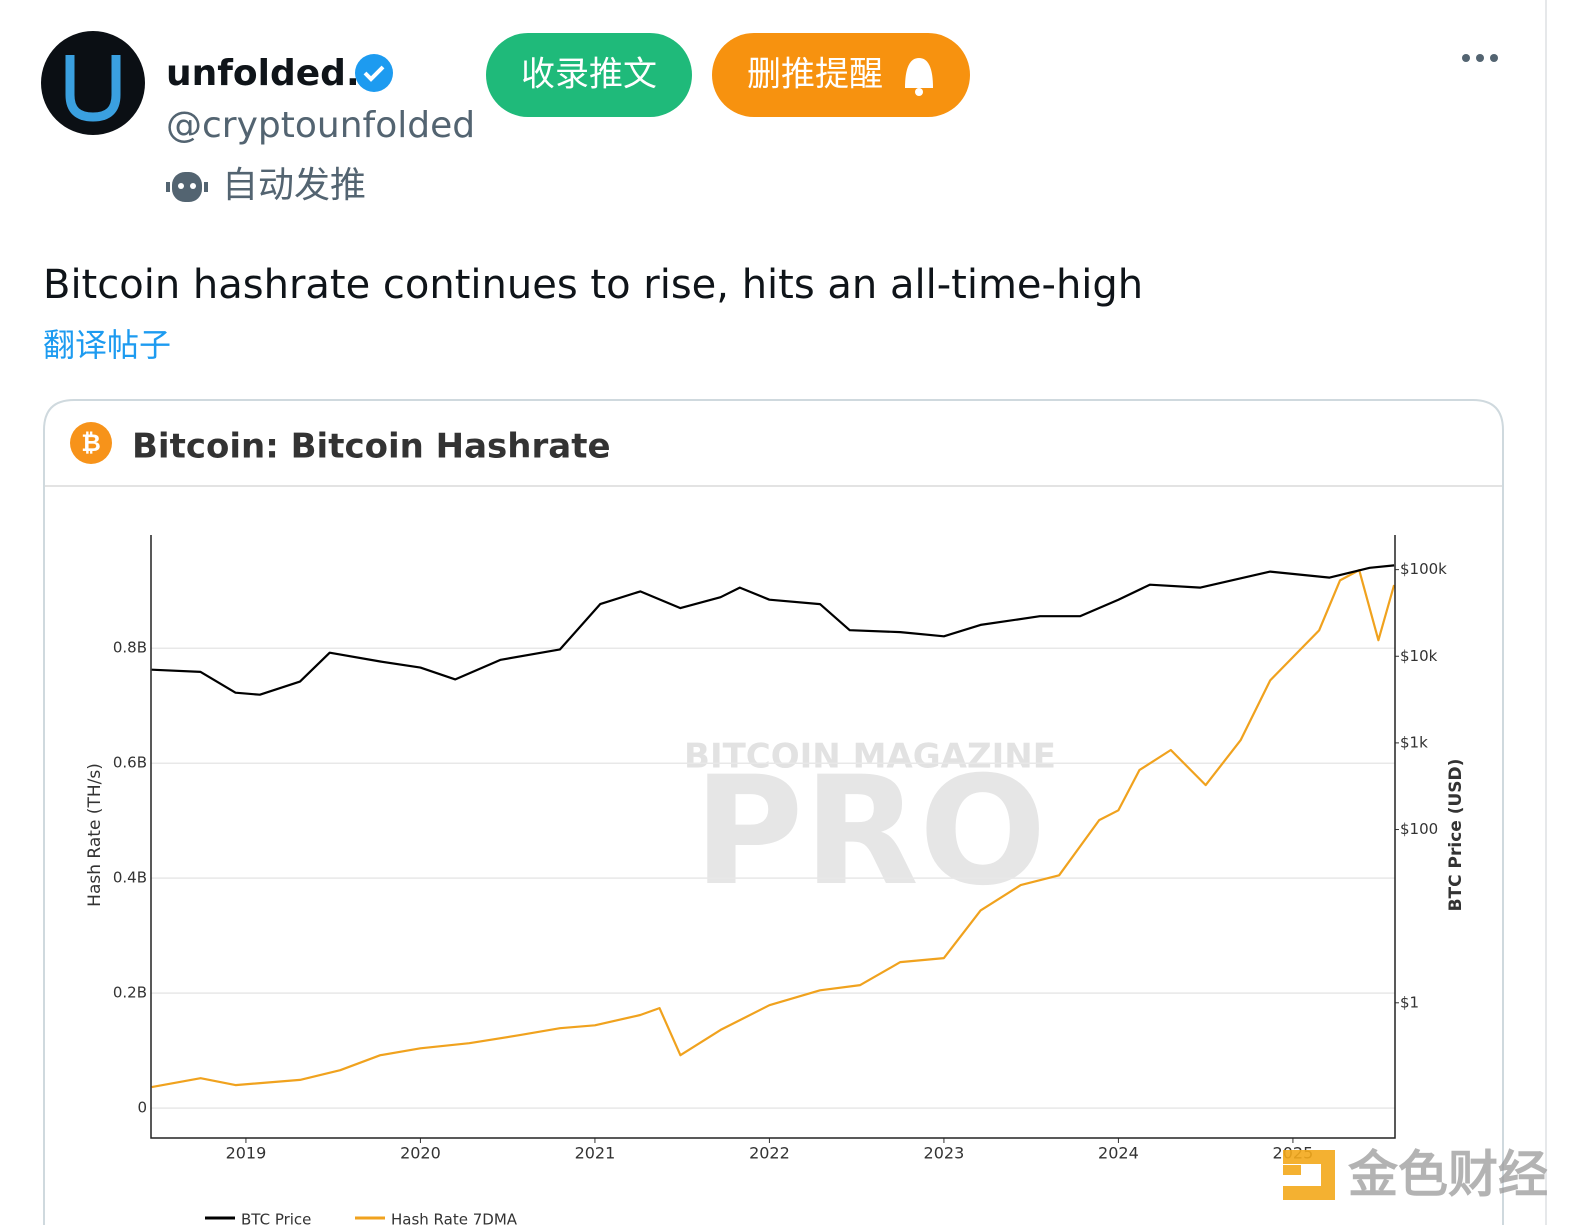  I want to click on verified-check, so click(374, 73).